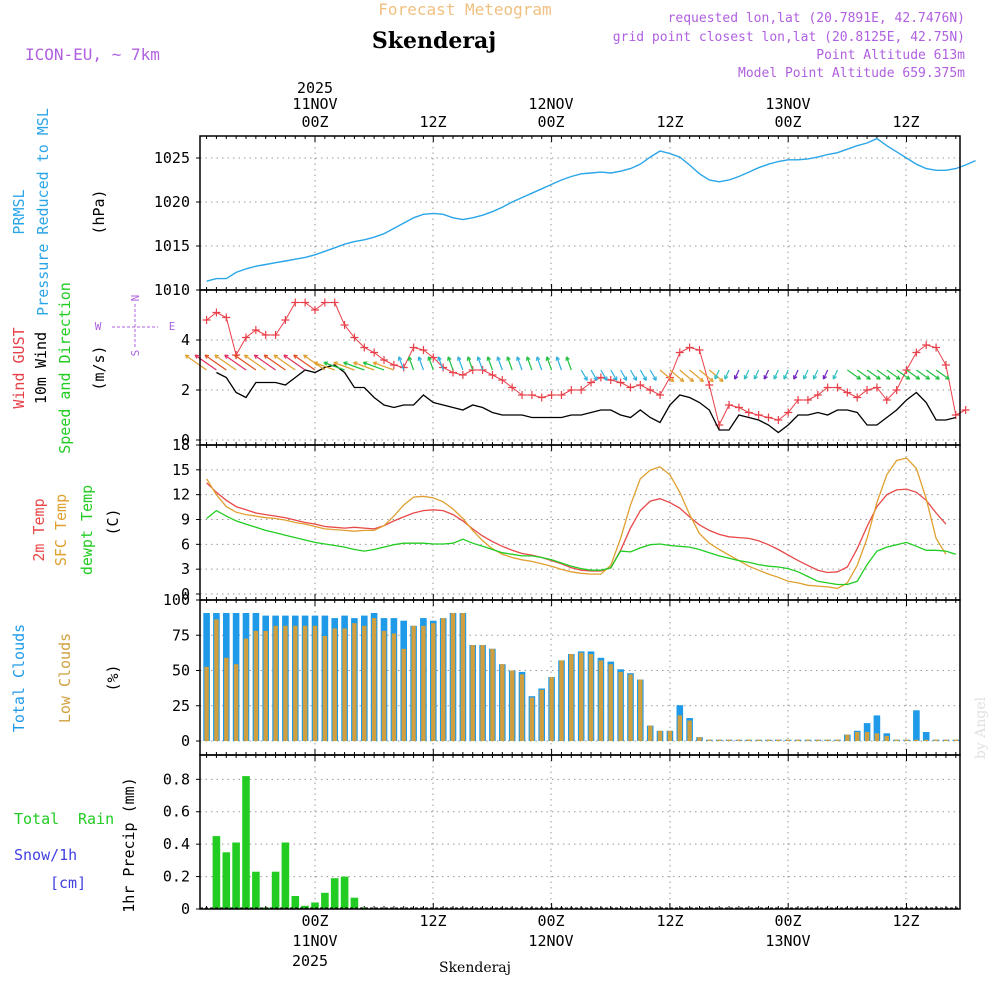 Image resolution: width=1000 pixels, height=1000 pixels. I want to click on y-tick-label: 1020, so click(172, 202).